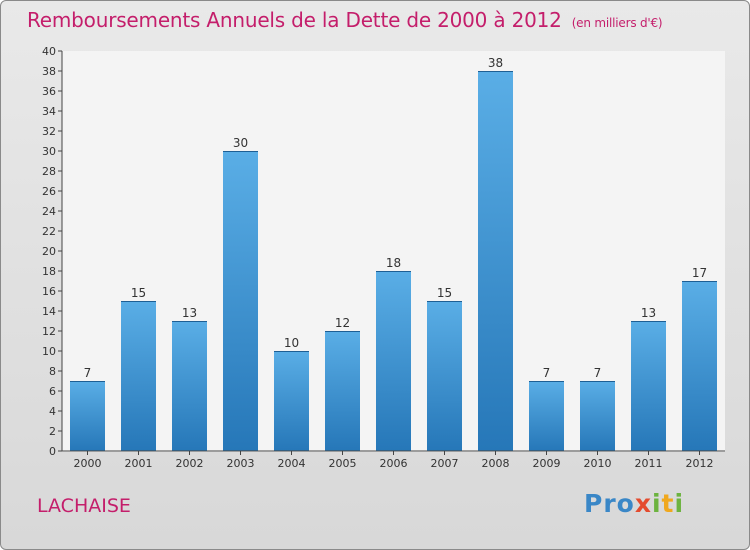  Describe the element at coordinates (52, 411) in the screenshot. I see `y-tick-label: 4` at that location.